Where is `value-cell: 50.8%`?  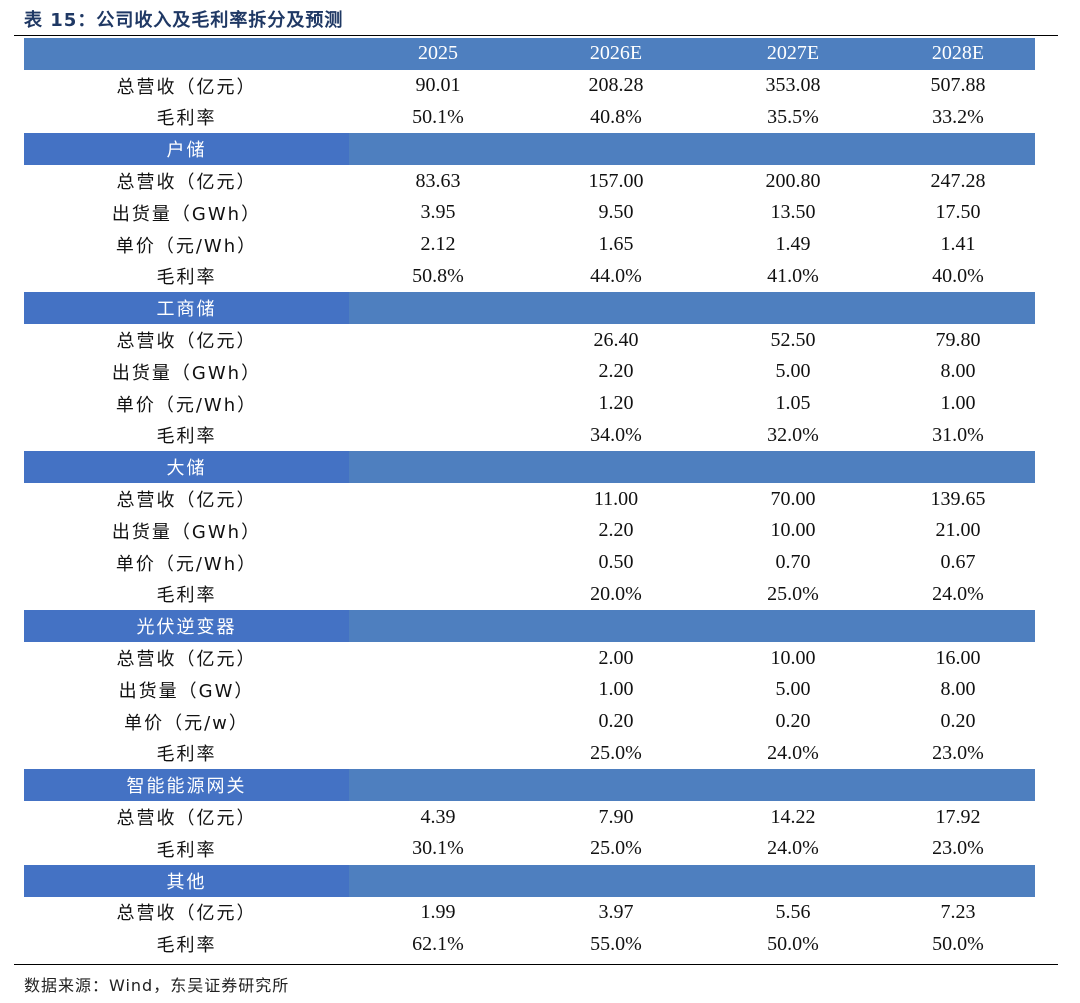 value-cell: 50.8% is located at coordinates (438, 275).